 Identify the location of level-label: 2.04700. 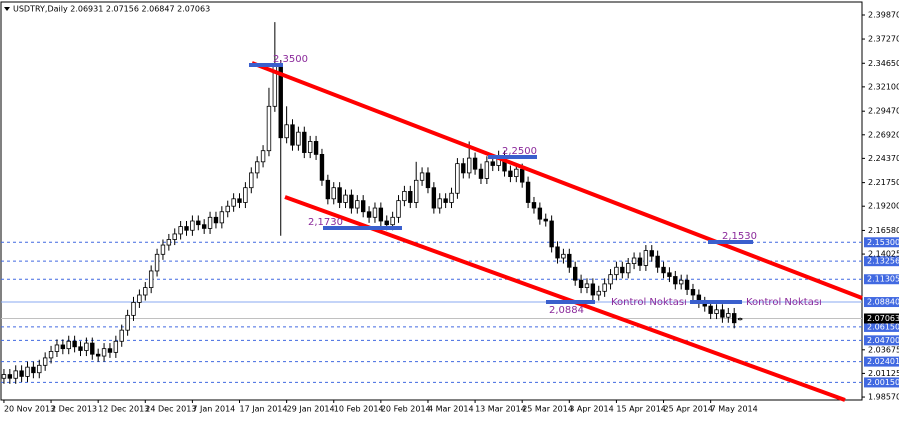
(883, 340).